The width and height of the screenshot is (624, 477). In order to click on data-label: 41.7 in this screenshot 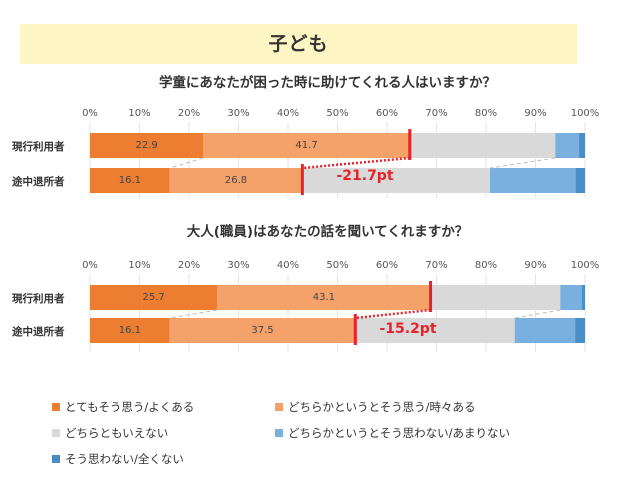, I will do `click(306, 145)`.